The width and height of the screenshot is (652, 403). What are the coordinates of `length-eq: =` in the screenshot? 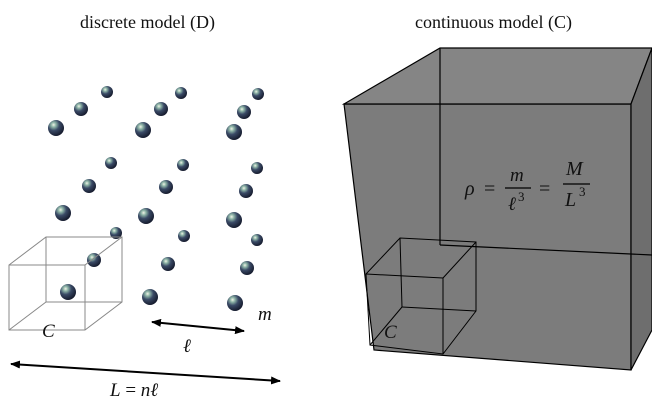 It's located at (131, 390).